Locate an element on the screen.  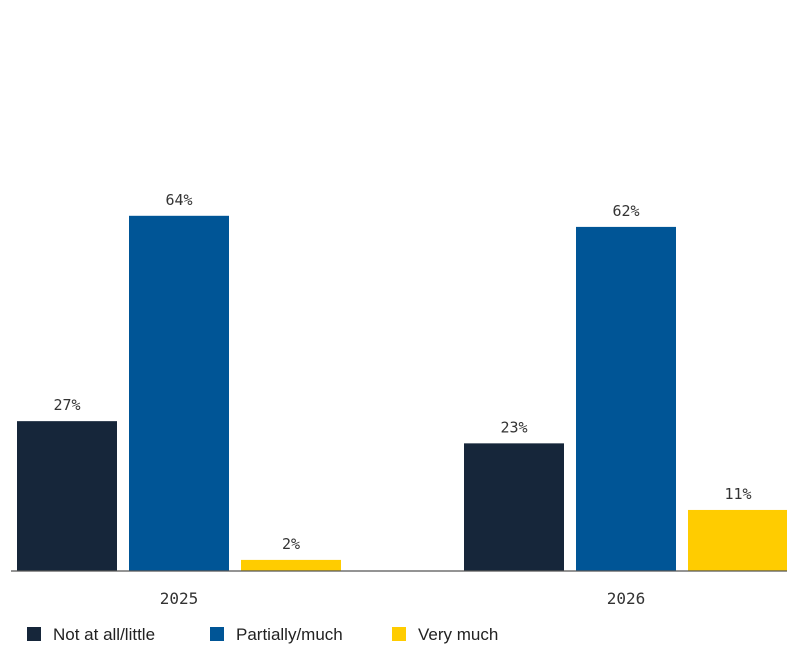
value-label-2025-0: 27% is located at coordinates (66, 405).